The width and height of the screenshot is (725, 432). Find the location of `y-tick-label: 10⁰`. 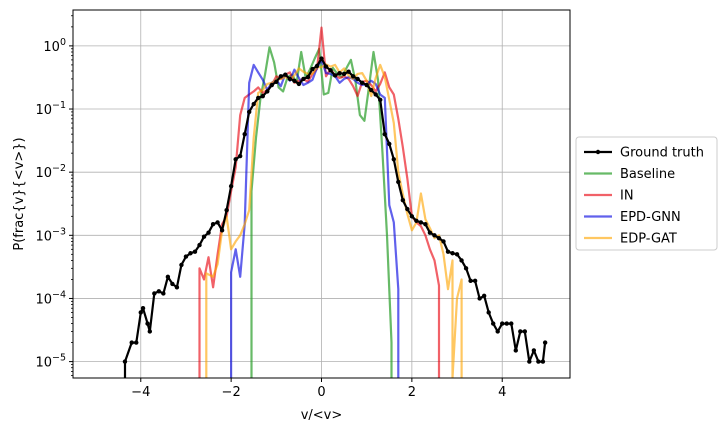

y-tick-label: 10⁰ is located at coordinates (54, 46).